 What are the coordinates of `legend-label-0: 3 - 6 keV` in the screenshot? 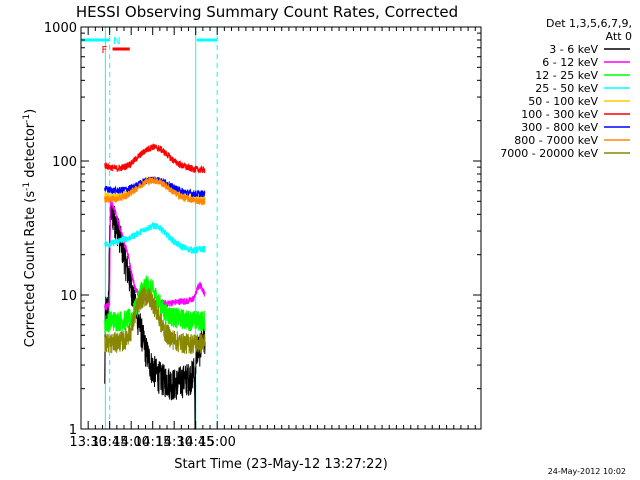 It's located at (573, 49).